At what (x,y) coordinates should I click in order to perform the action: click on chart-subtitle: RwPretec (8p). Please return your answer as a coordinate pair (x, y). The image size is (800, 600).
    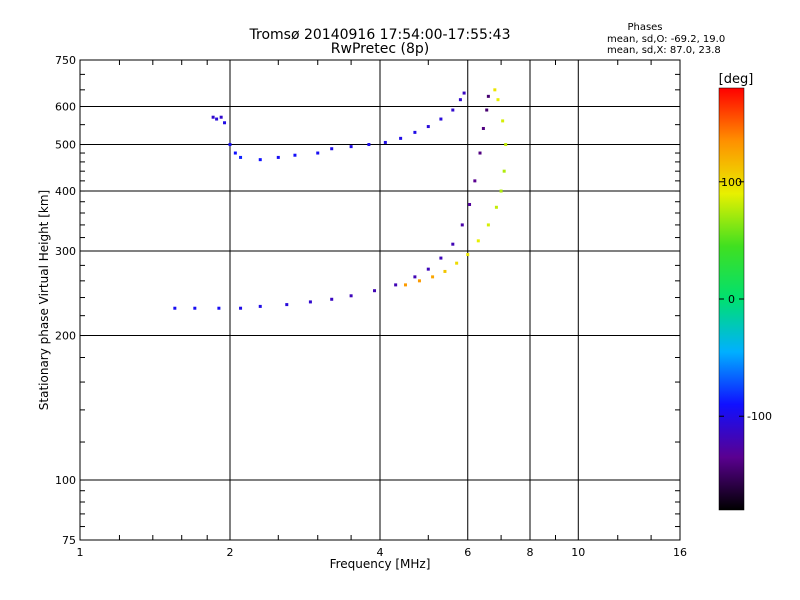
    Looking at the image, I should click on (380, 49).